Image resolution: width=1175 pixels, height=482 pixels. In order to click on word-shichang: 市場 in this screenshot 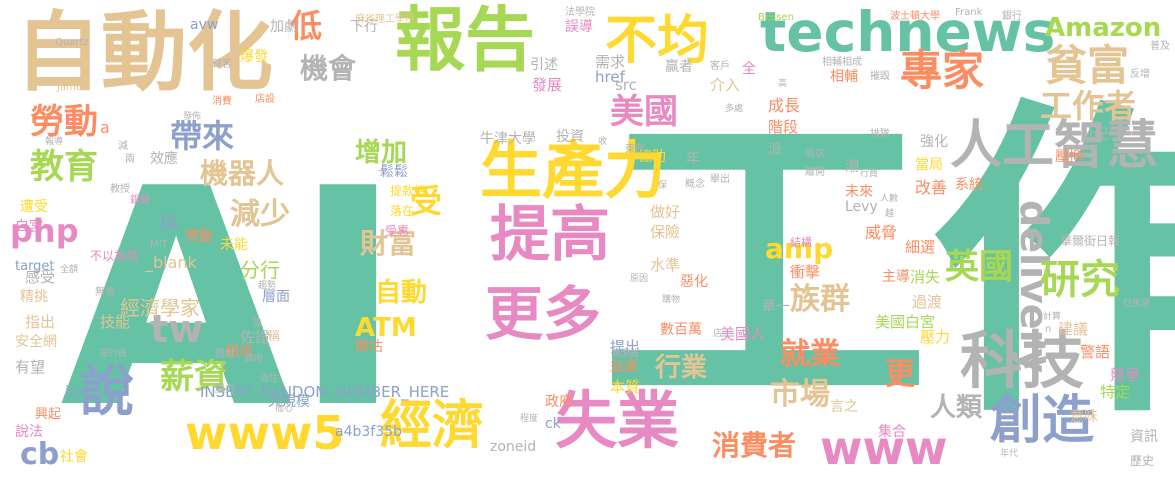, I will do `click(800, 394)`.